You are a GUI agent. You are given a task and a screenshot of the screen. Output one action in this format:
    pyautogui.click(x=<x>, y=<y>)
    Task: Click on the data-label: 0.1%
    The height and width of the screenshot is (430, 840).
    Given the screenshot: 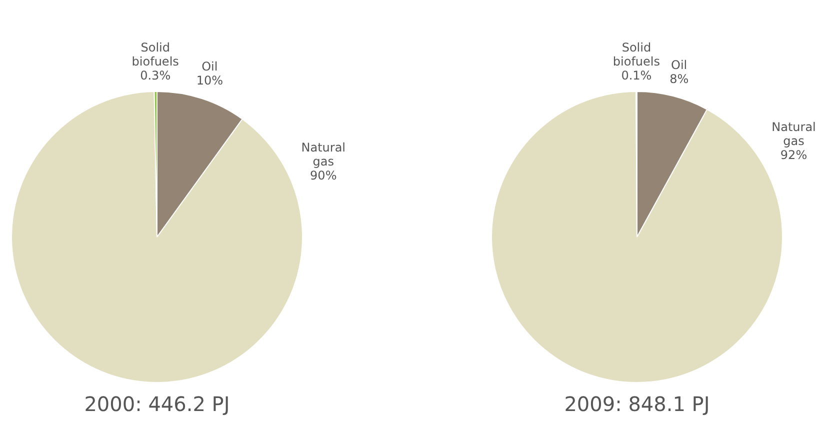 What is the action you would take?
    pyautogui.click(x=636, y=75)
    